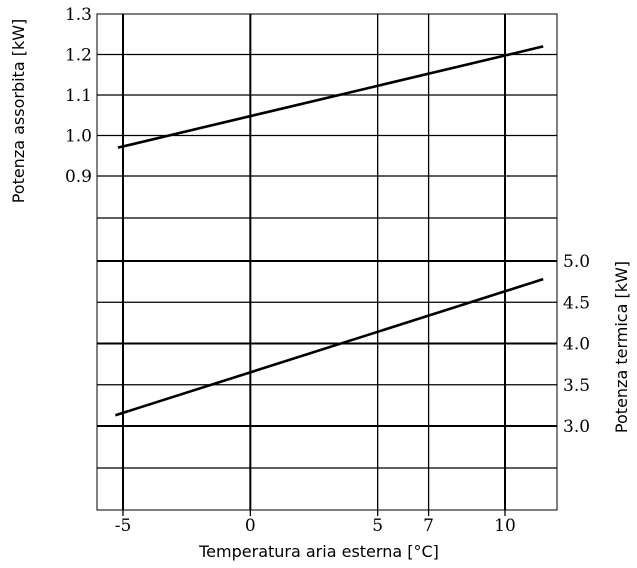 This screenshot has height=568, width=637. What do you see at coordinates (250, 526) in the screenshot?
I see `x-tick-label: 0` at bounding box center [250, 526].